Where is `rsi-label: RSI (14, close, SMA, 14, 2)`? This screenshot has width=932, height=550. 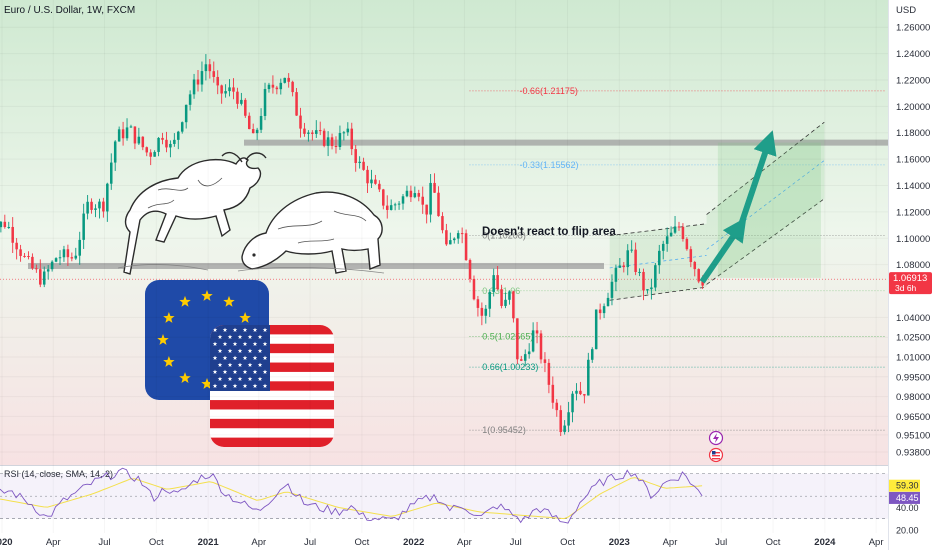
rsi-label: RSI (14, close, SMA, 14, 2) is located at coordinates (58, 474).